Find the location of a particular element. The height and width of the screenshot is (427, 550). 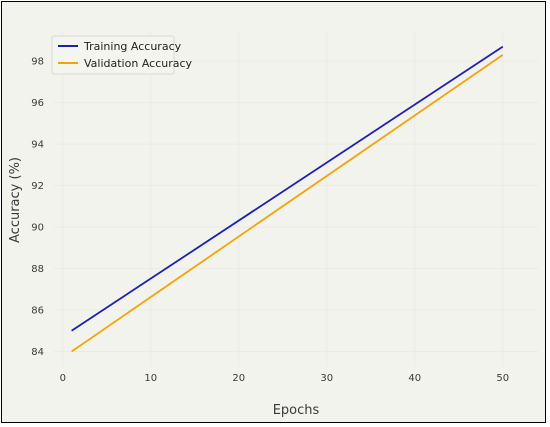

y-tick-label: 90 is located at coordinates (37, 228).